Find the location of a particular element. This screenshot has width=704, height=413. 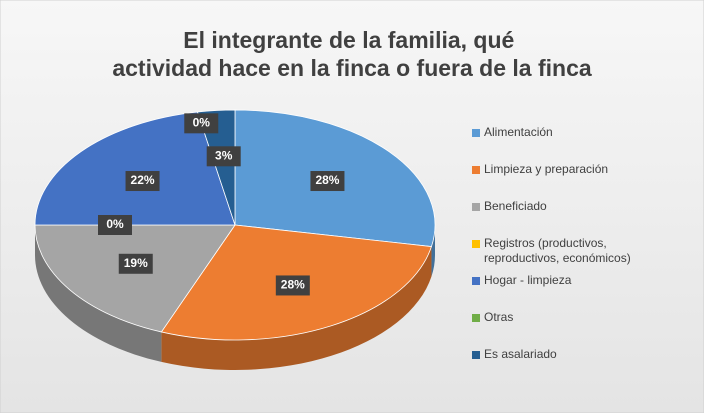

legend-label: Otras is located at coordinates (498, 317).